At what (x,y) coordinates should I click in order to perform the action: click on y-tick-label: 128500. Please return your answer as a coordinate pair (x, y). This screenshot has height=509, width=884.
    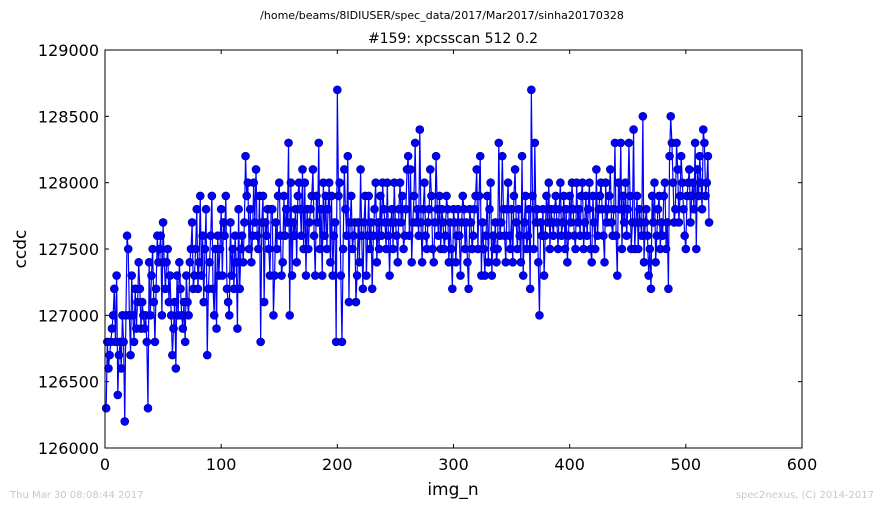
    Looking at the image, I should click on (68, 116).